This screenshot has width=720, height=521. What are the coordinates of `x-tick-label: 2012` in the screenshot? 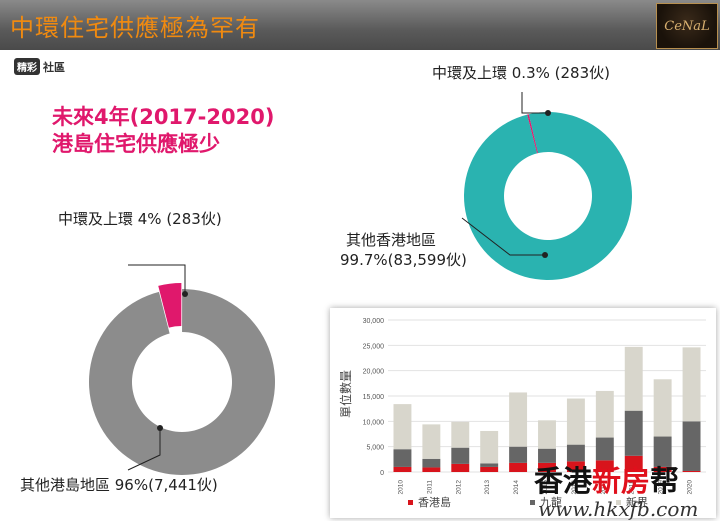 It's located at (458, 487).